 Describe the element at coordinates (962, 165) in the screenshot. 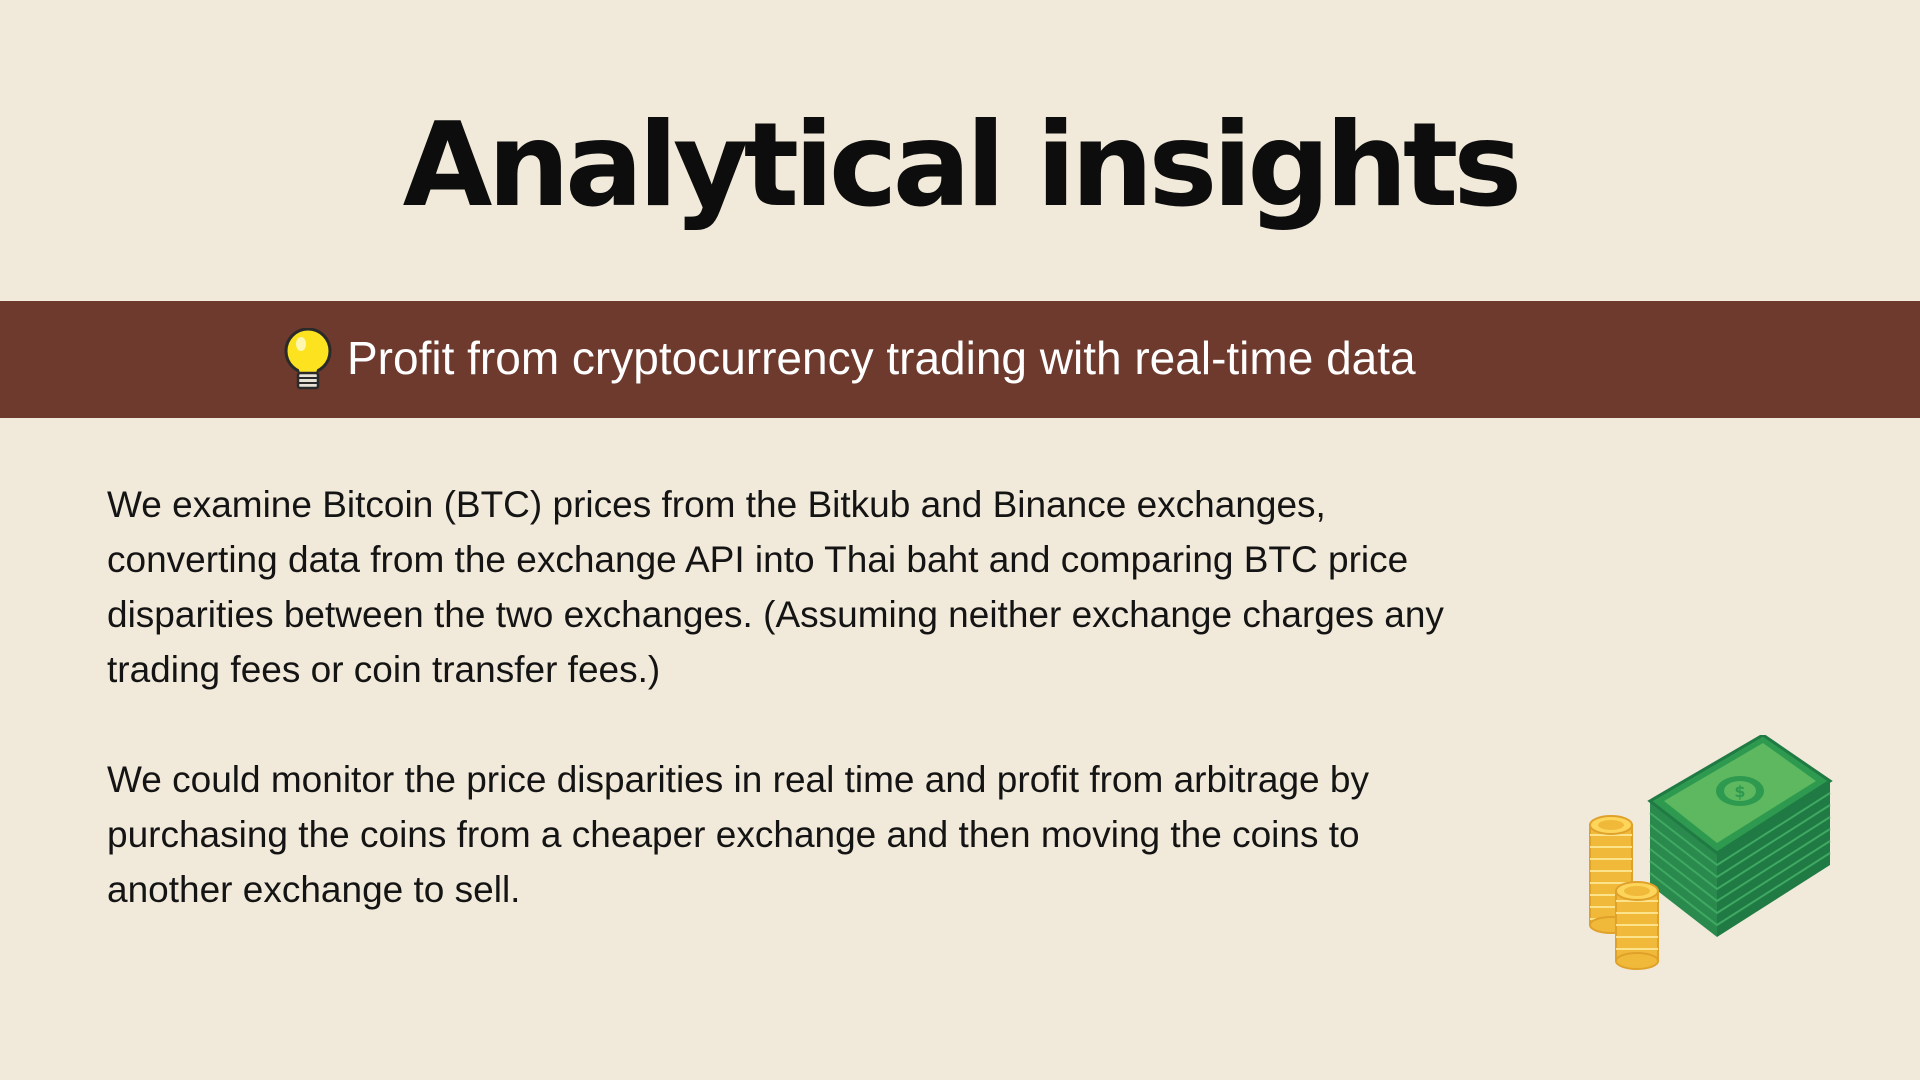

I see `page-title: Analytical insights` at that location.